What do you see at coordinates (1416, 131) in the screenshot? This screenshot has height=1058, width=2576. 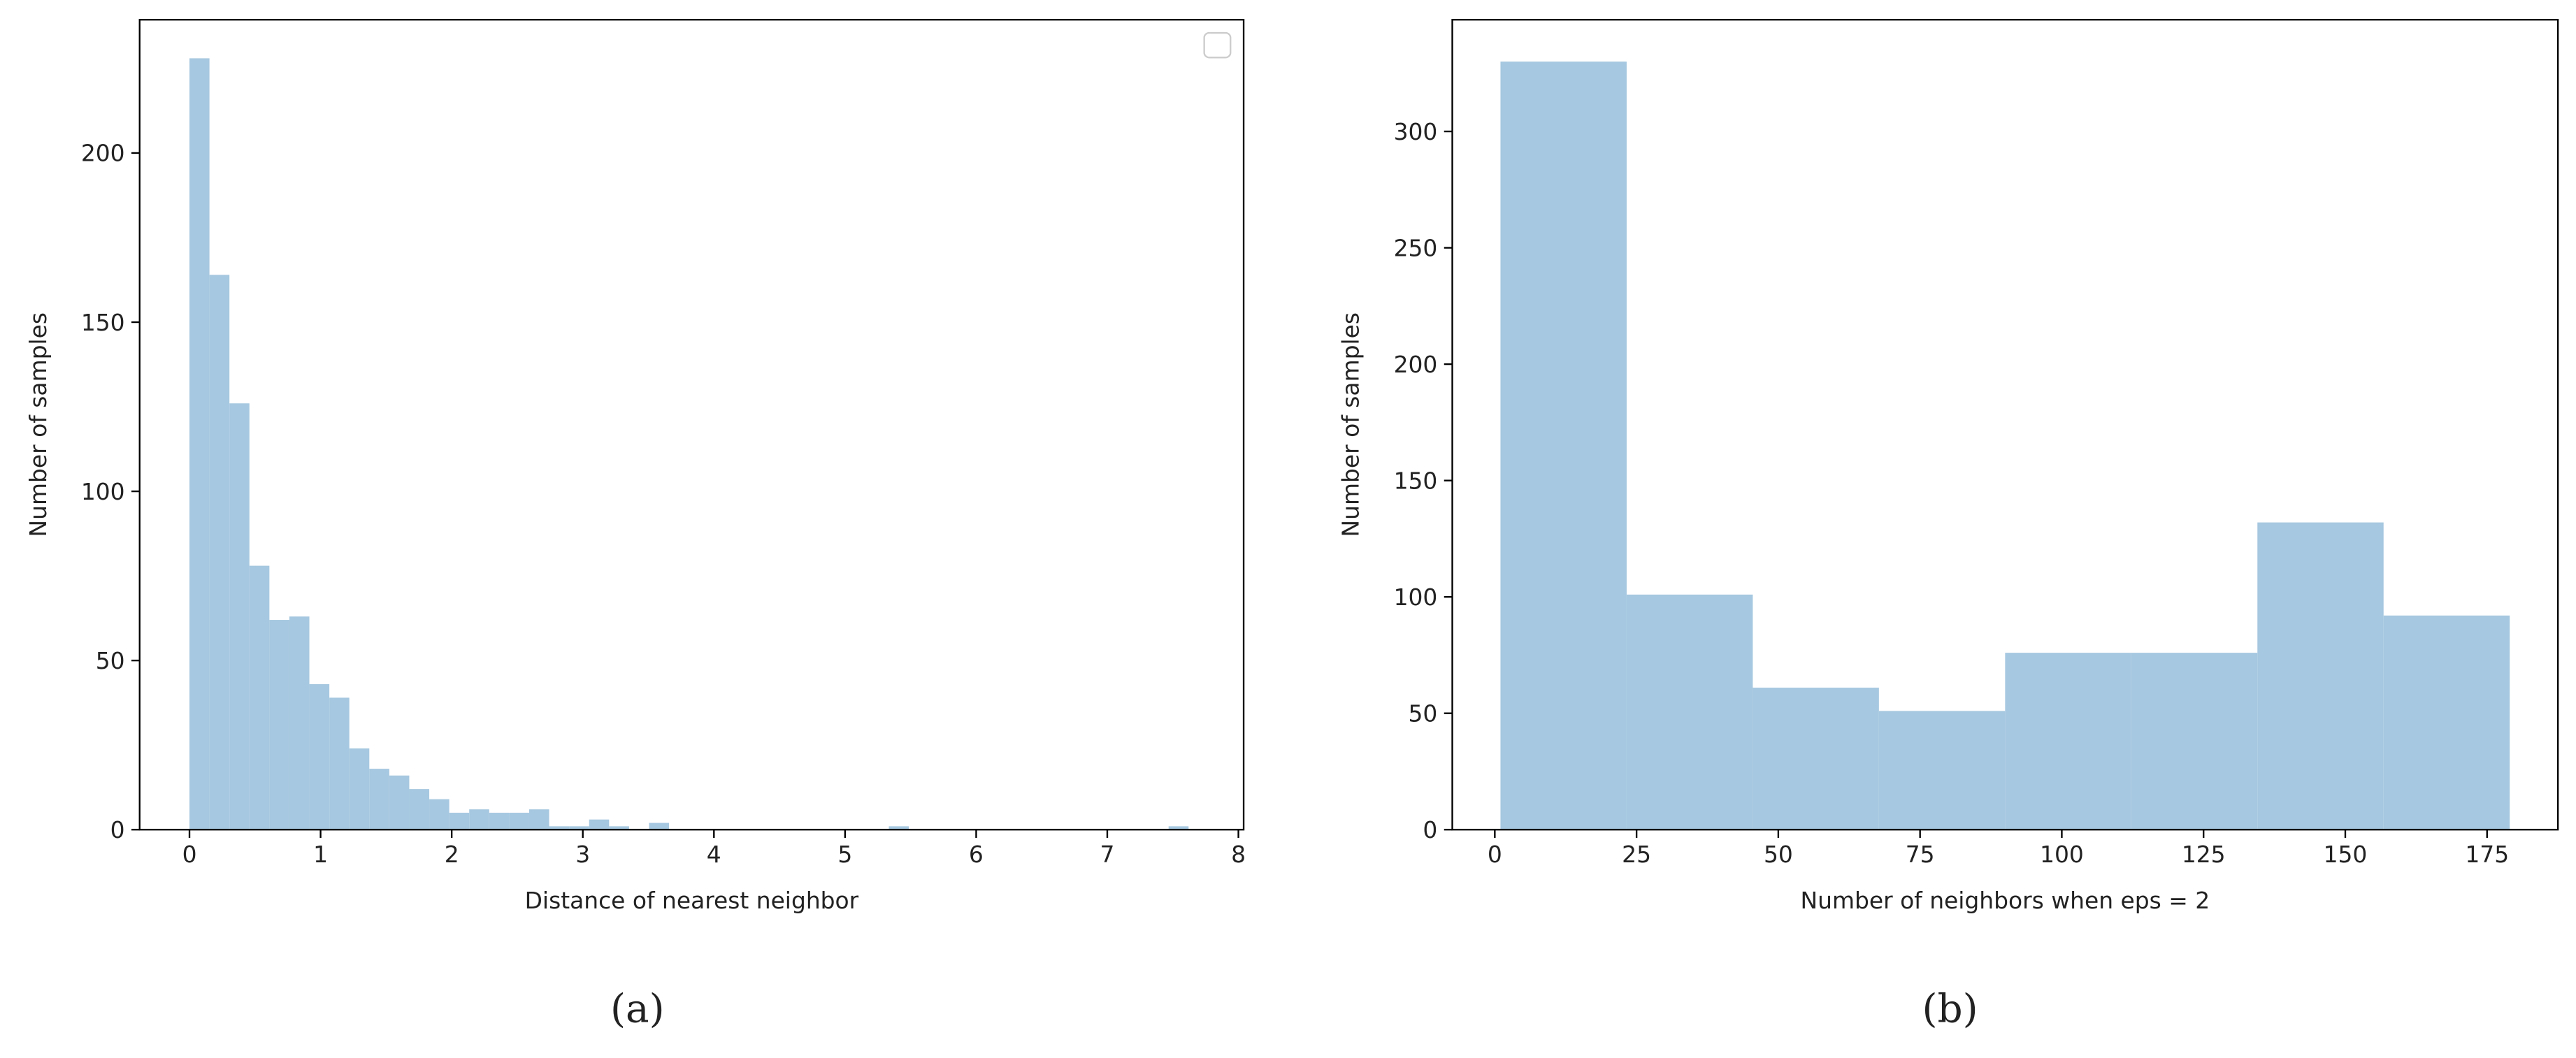 I see `y-tick-label: 300` at bounding box center [1416, 131].